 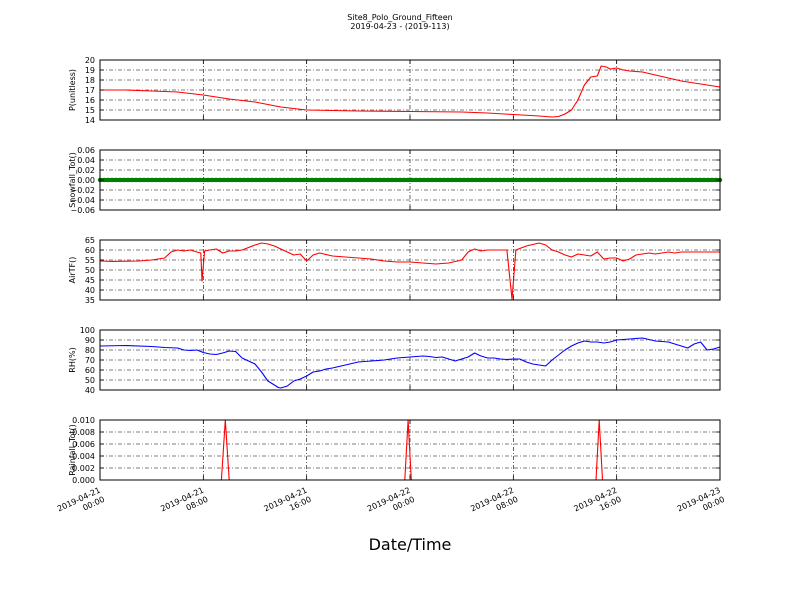 I want to click on y-tick-label: 0.004, so click(x=83, y=456).